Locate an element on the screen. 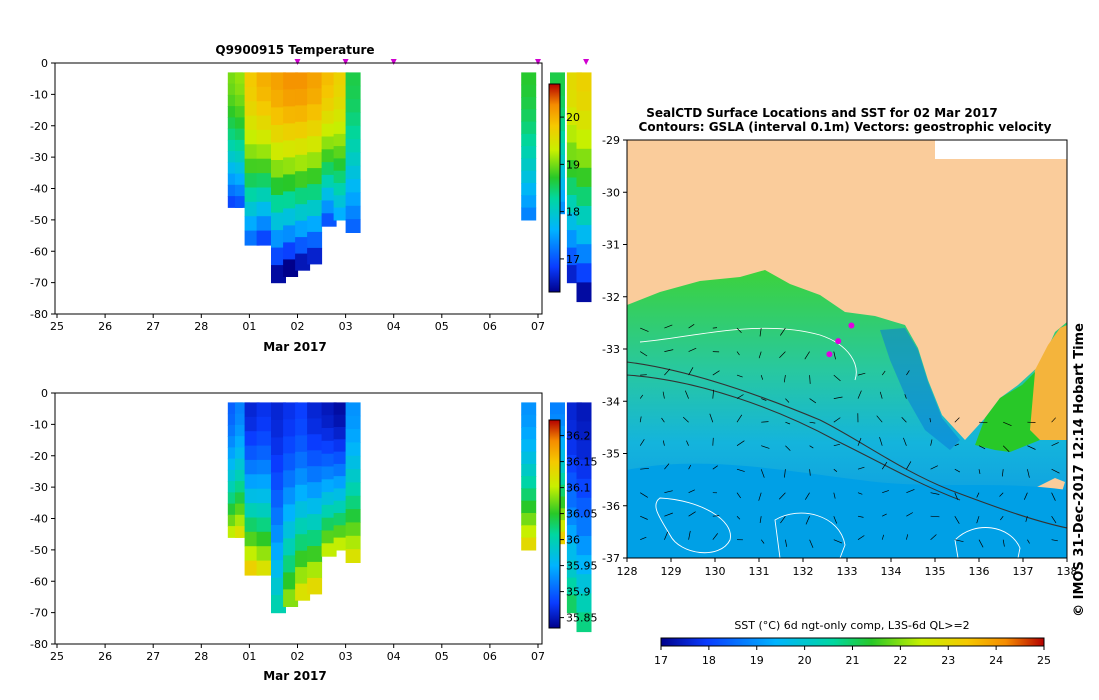  temperature-colorbar-ticks: 20 19 18 17 is located at coordinates (570, 188).